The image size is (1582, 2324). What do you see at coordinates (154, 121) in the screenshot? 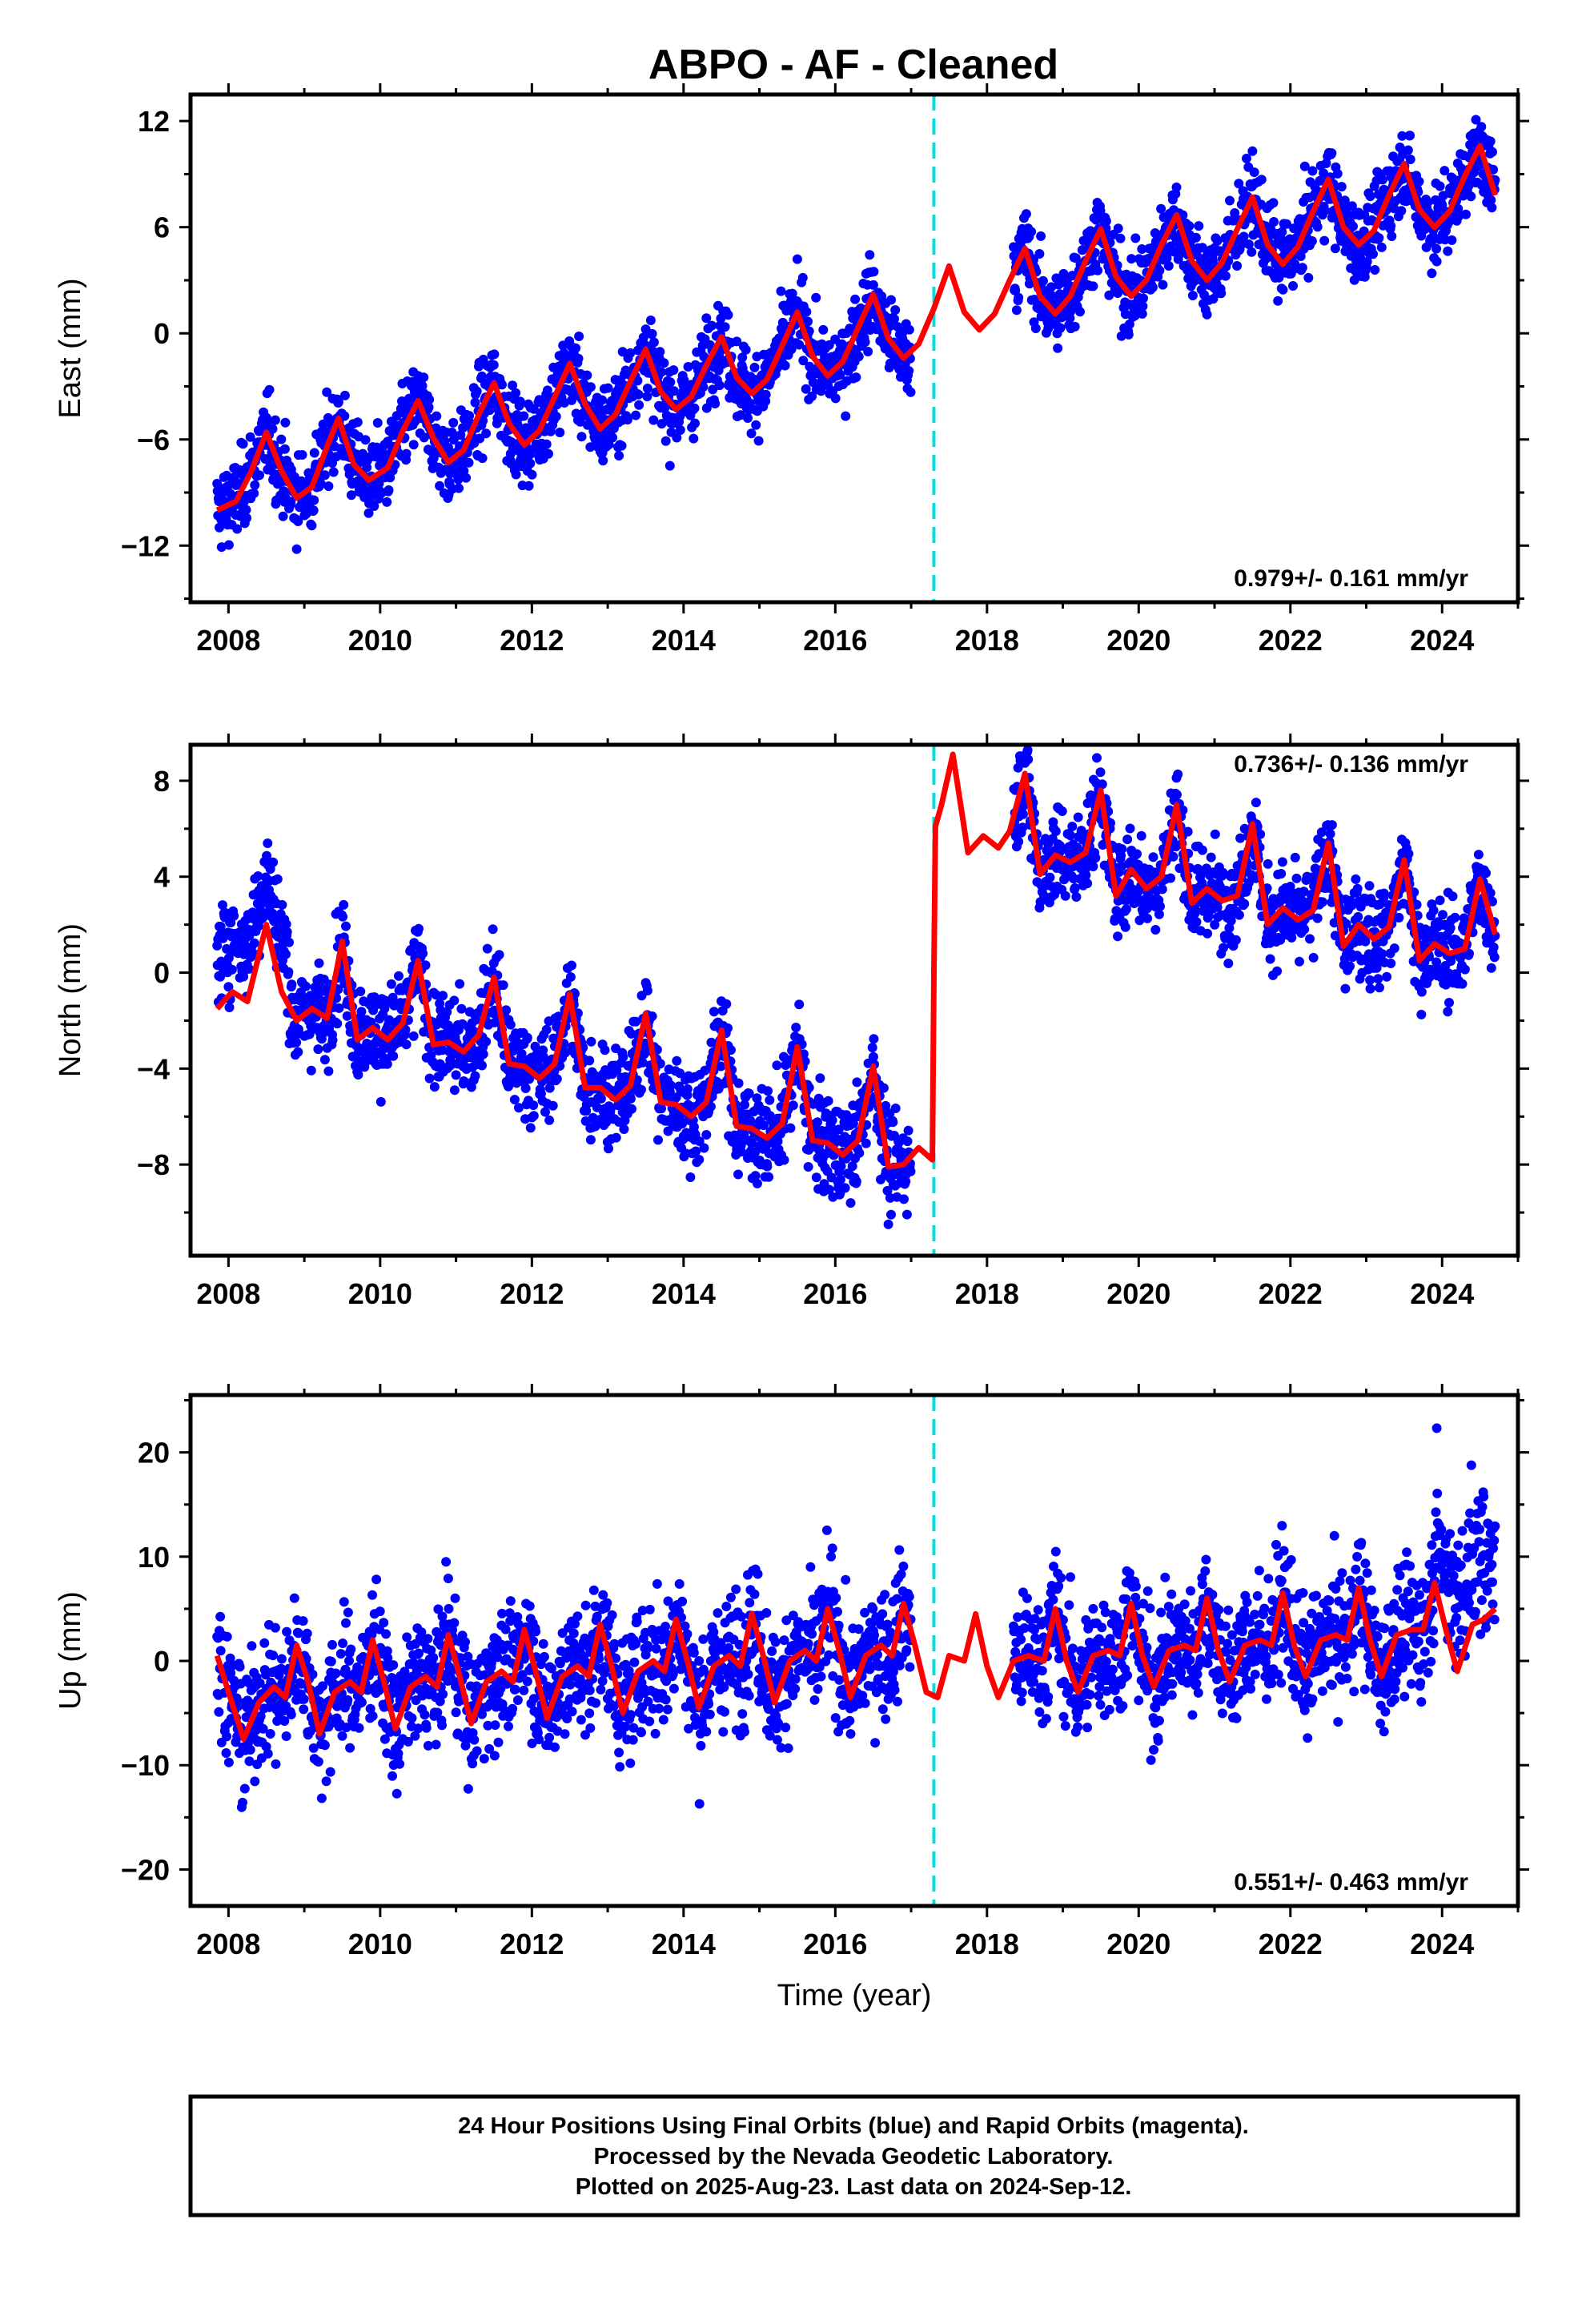
I see `y-tick-label: 12` at bounding box center [154, 121].